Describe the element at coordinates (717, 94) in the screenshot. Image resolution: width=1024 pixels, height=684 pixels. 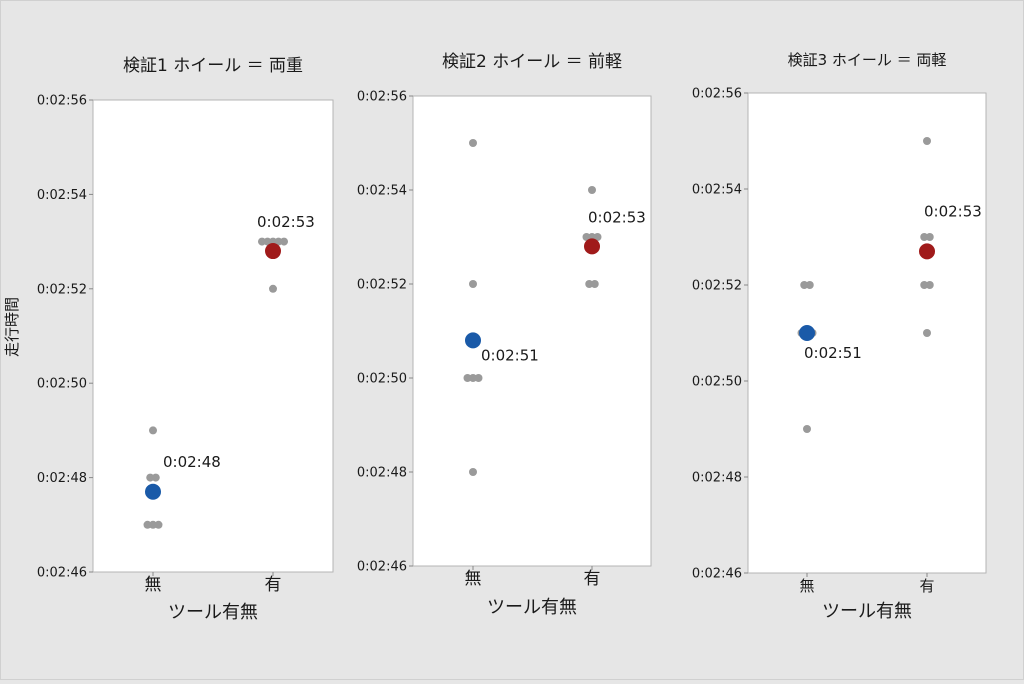
I see `panel-3-y-tick-label: 0:02:56` at that location.